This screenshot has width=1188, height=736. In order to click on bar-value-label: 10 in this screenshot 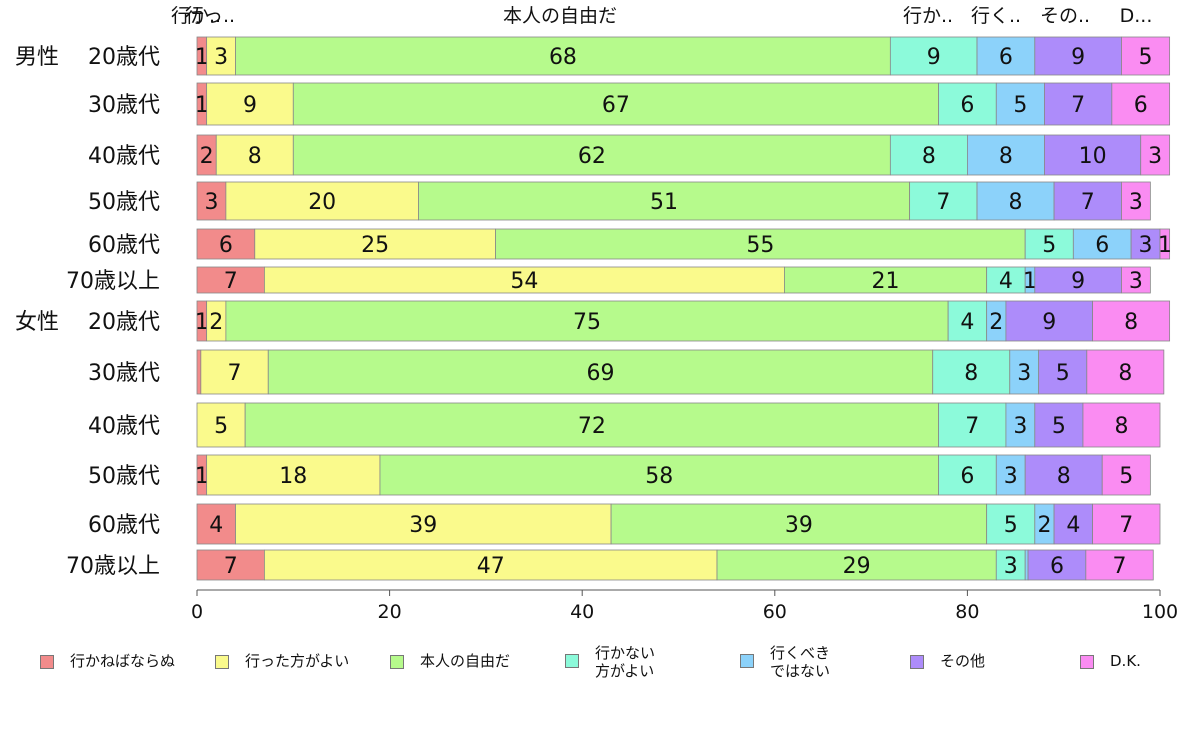, I will do `click(1093, 156)`.